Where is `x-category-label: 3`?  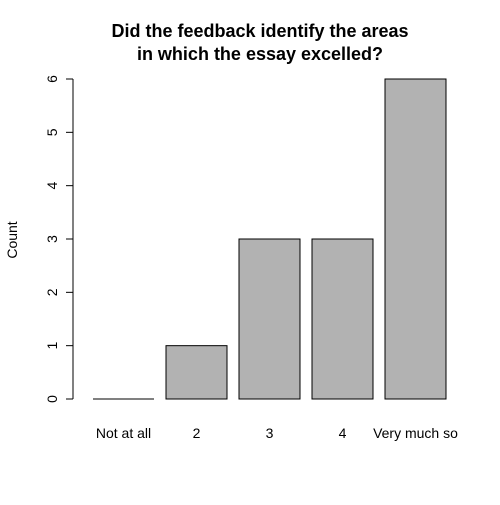
x-category-label: 3 is located at coordinates (270, 433).